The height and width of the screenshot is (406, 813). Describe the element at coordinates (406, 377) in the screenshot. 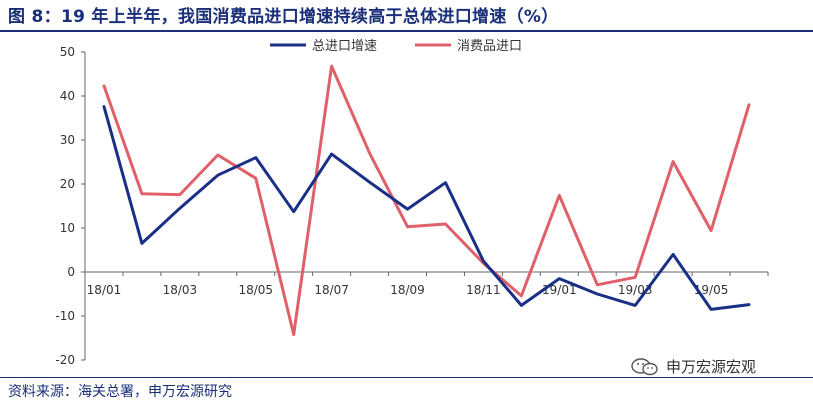

I see `source-divider` at that location.